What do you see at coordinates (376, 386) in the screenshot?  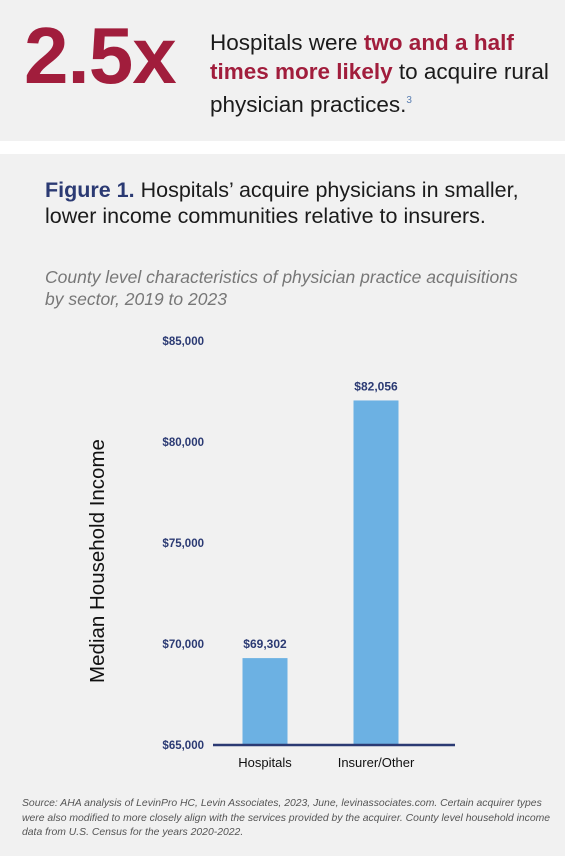 I see `bar-value-label: $82,056` at bounding box center [376, 386].